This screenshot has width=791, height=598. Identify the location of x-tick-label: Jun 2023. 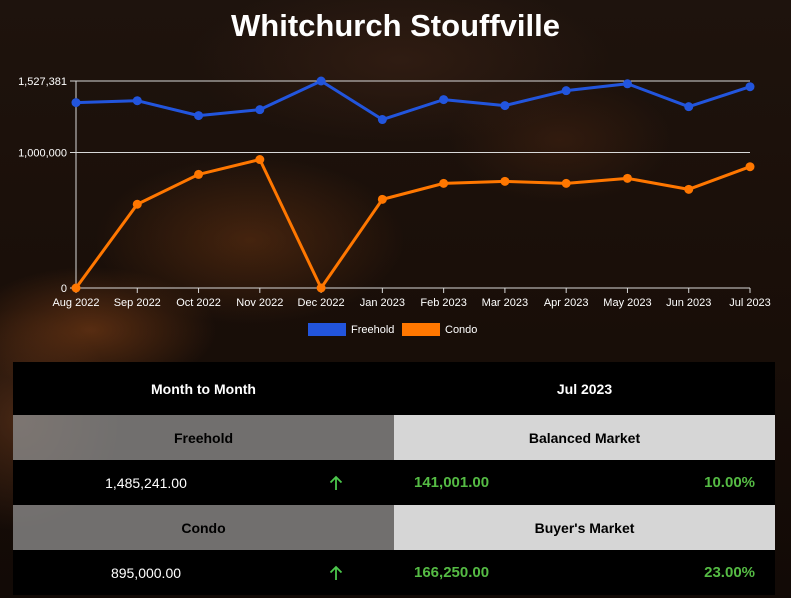
(688, 303).